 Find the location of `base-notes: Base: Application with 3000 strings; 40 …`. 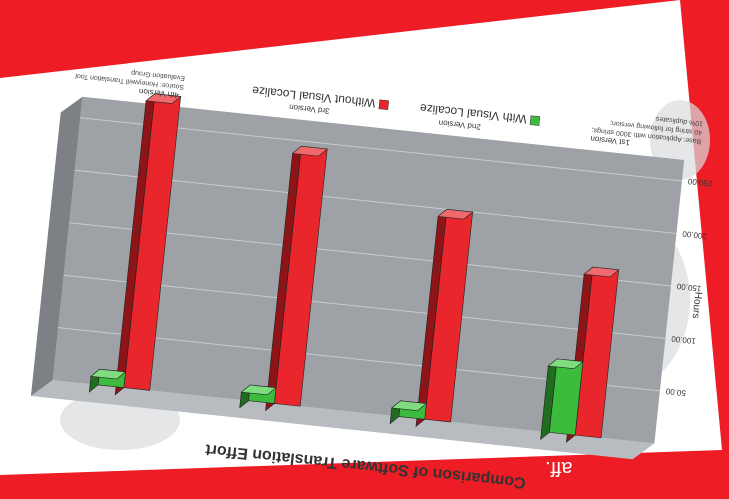

base-notes: Base: Application with 3000 strings; 40 … is located at coordinates (647, 130).